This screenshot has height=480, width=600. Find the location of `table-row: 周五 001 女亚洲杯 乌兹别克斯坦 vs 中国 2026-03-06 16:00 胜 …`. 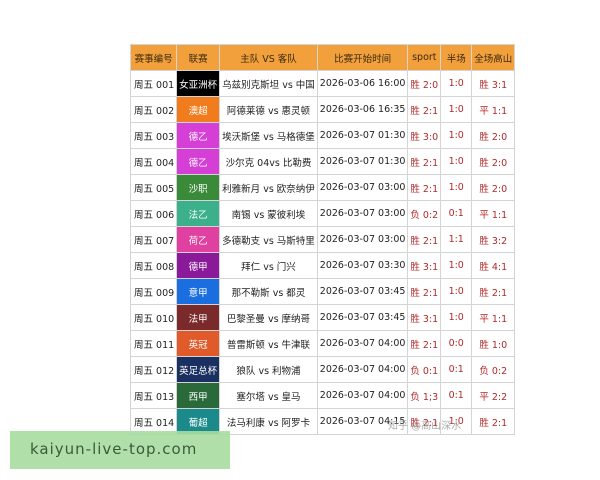

table-row: 周五 001 女亚洲杯 乌兹别克斯坦 vs 中国 2026-03-06 16:00 胜 … is located at coordinates (322, 83).